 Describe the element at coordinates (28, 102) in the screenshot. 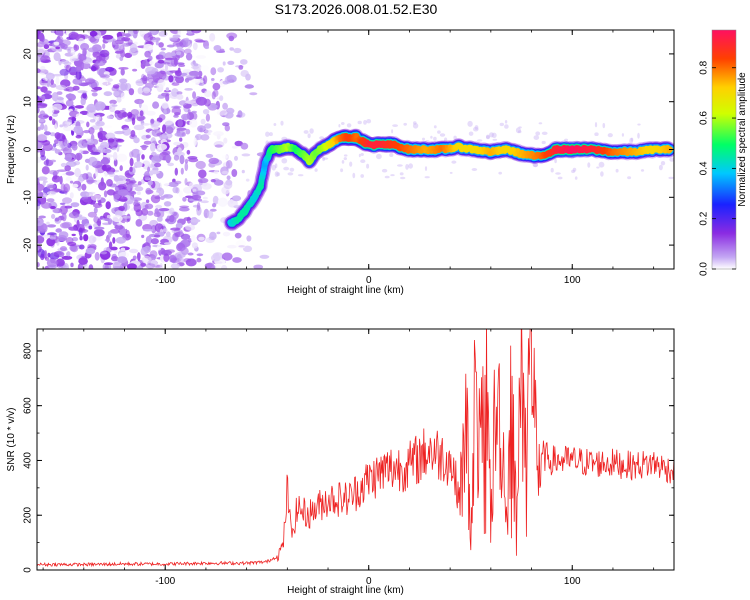

I see `y-tick-label: 10` at that location.